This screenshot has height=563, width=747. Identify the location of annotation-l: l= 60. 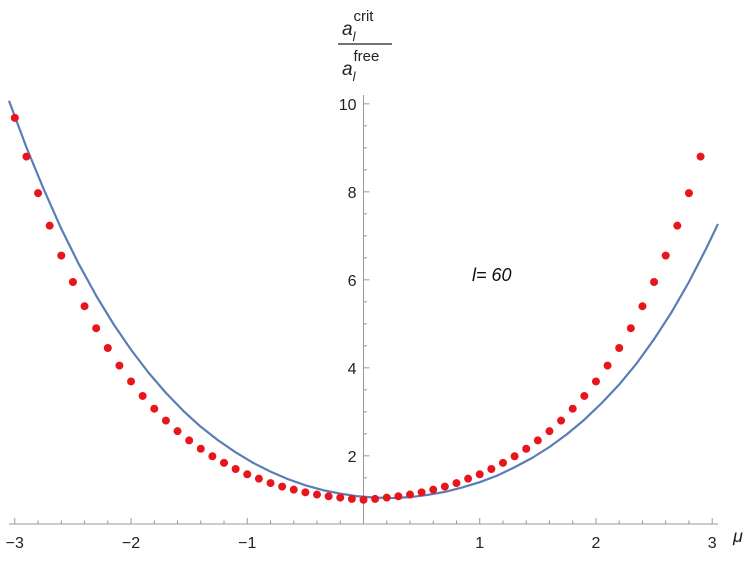
(492, 275).